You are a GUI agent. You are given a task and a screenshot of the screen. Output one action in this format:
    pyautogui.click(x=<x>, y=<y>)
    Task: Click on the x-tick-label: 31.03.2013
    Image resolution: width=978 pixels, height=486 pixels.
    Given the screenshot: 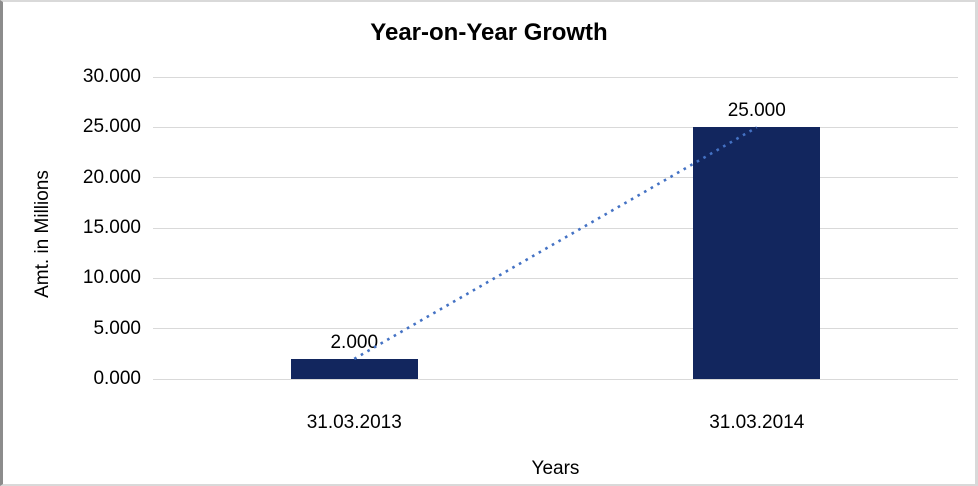 What is the action you would take?
    pyautogui.click(x=354, y=422)
    